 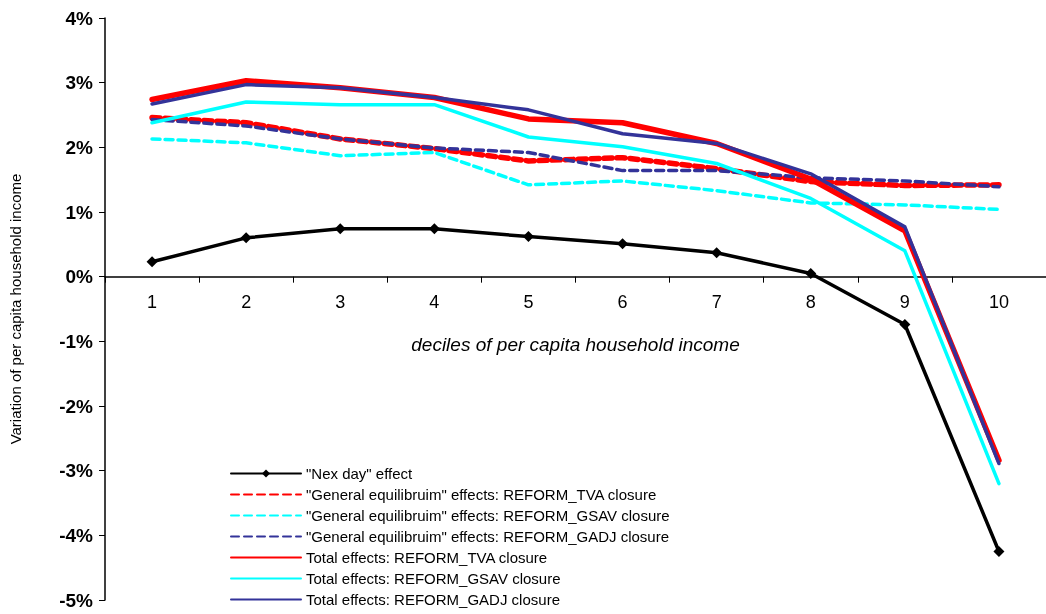 I want to click on x-tick-label: 4, so click(x=434, y=301).